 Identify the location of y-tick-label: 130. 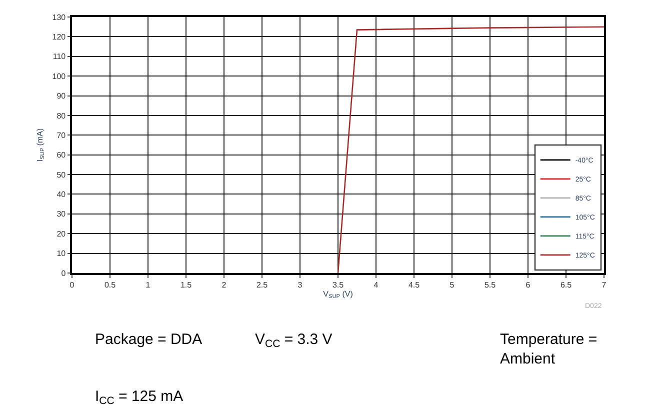
(59, 17).